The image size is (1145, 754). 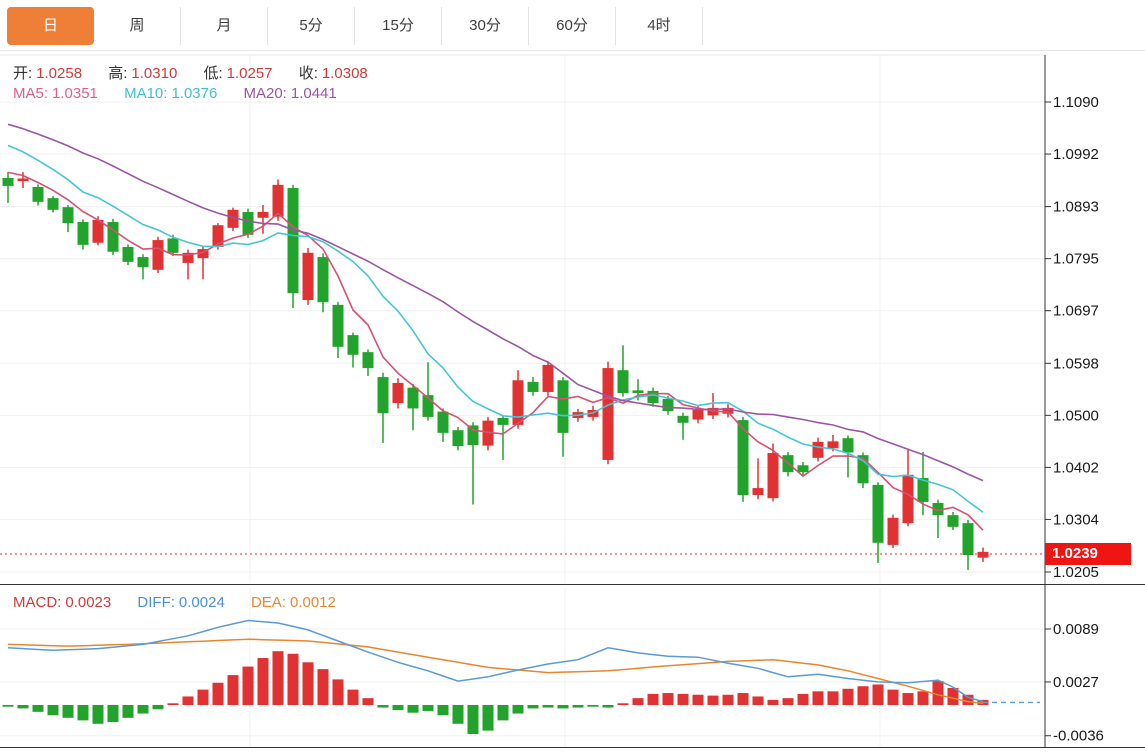 What do you see at coordinates (176, 602) in the screenshot?
I see `macd-legend: MACD: 0.0023 DIFF: 0.0024 DEA: 0.0012` at bounding box center [176, 602].